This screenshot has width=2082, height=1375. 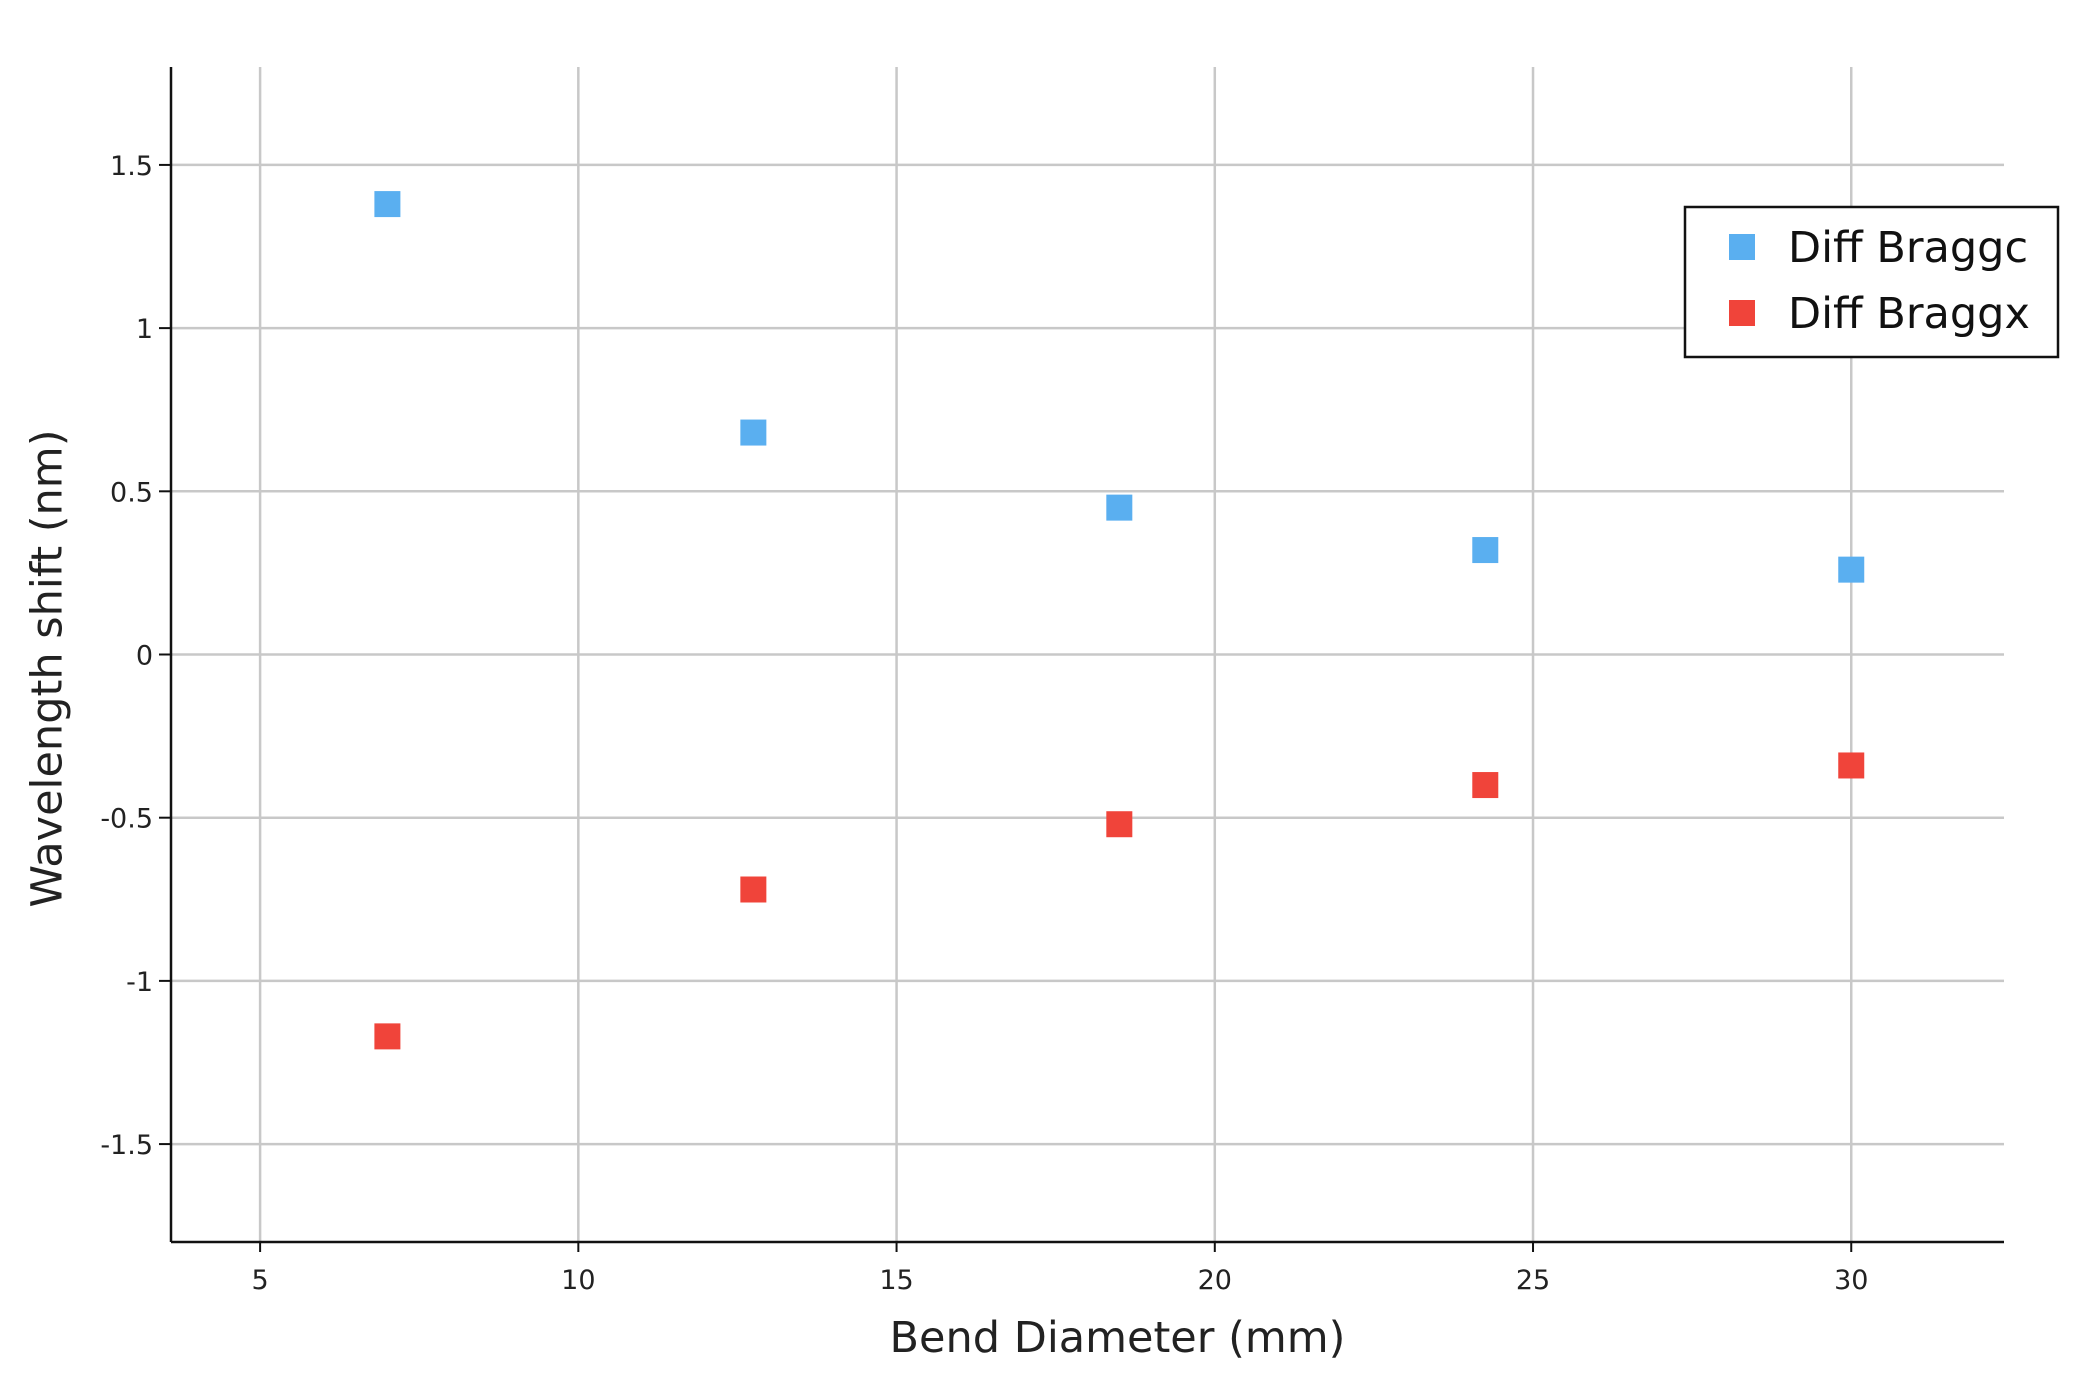 I want to click on y-tick-label: 1, so click(x=144, y=329).